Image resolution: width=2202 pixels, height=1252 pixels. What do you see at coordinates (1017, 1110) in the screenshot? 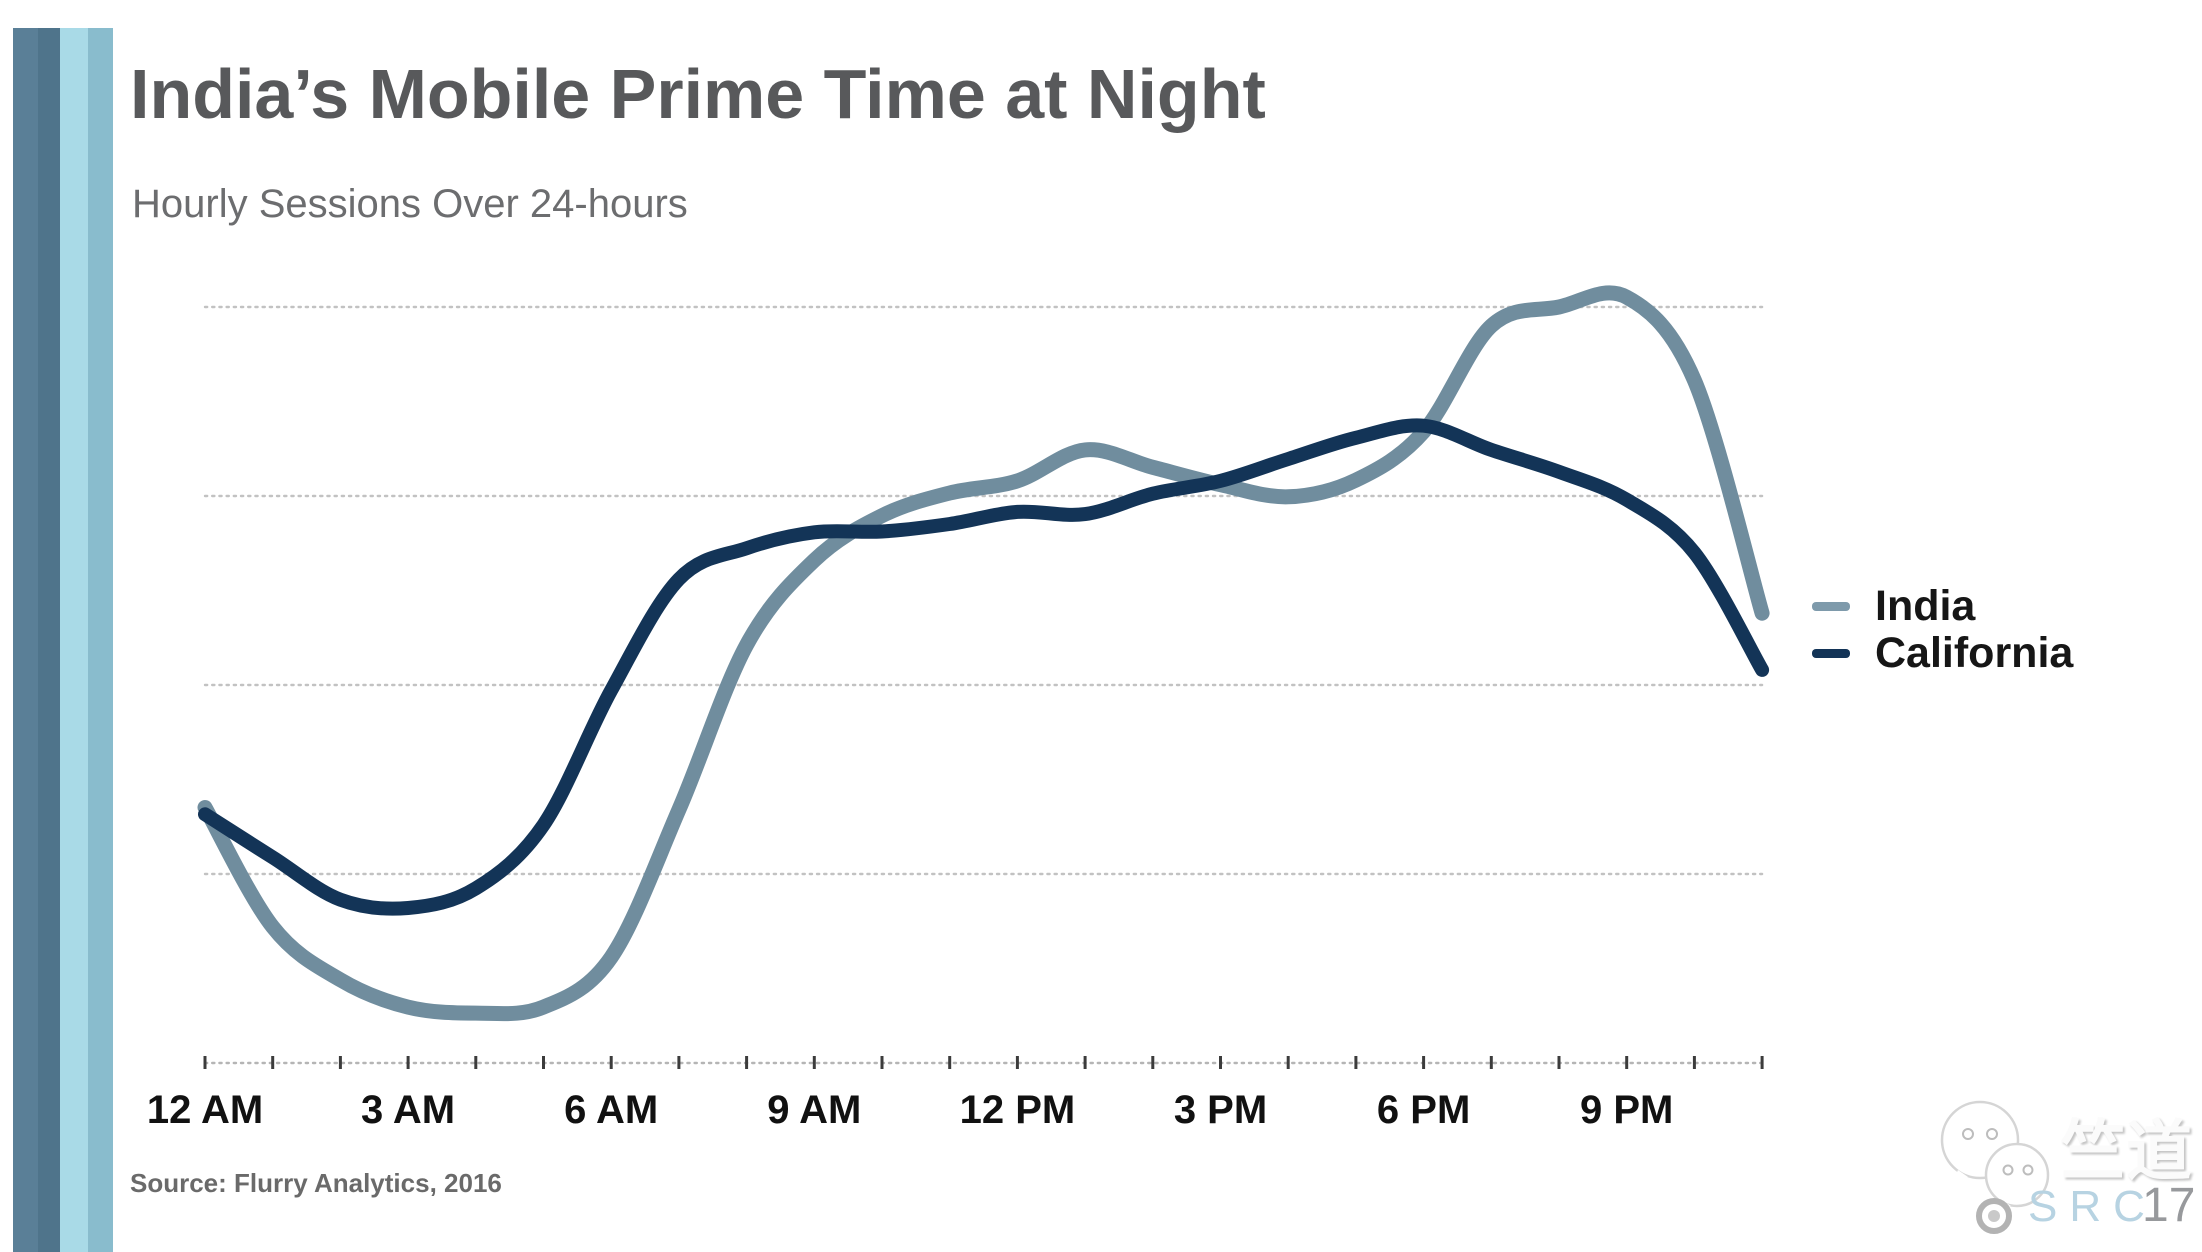
I see `x-axis-label: 12 PM` at bounding box center [1017, 1110].